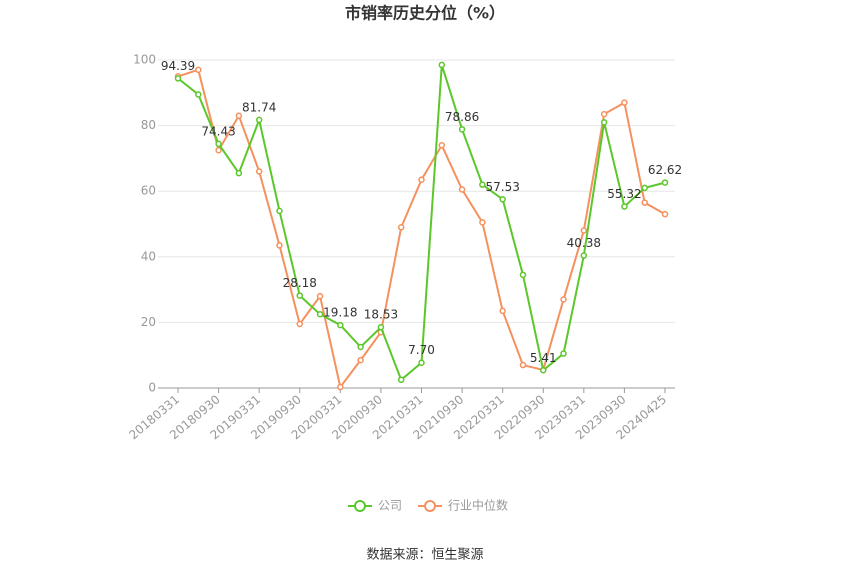 Image resolution: width=850 pixels, height=575 pixels. What do you see at coordinates (148, 125) in the screenshot?
I see `y-tick-label: 80` at bounding box center [148, 125].